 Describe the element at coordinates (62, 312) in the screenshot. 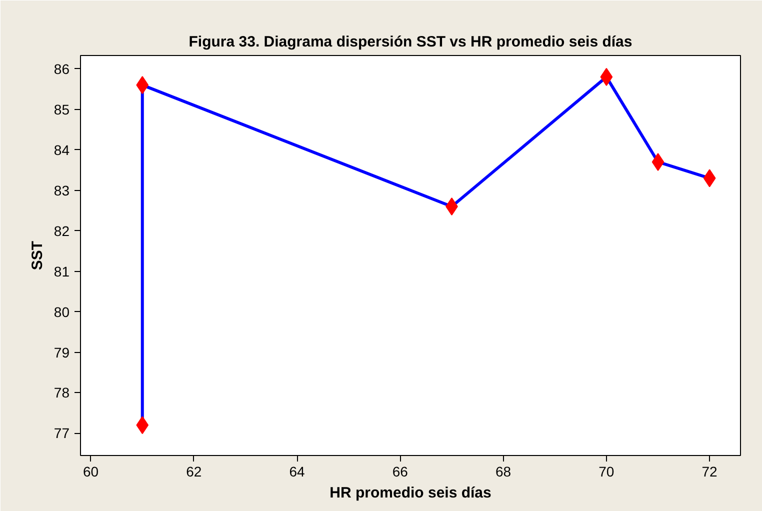

I see `y-tick-label: 80` at that location.